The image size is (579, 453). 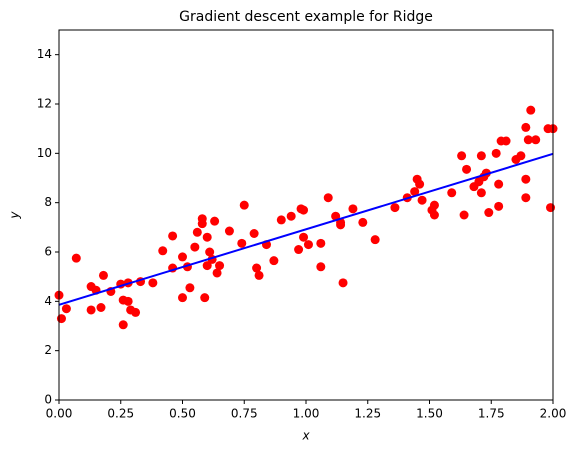 I want to click on y-tick-label: 14, so click(x=44, y=54).